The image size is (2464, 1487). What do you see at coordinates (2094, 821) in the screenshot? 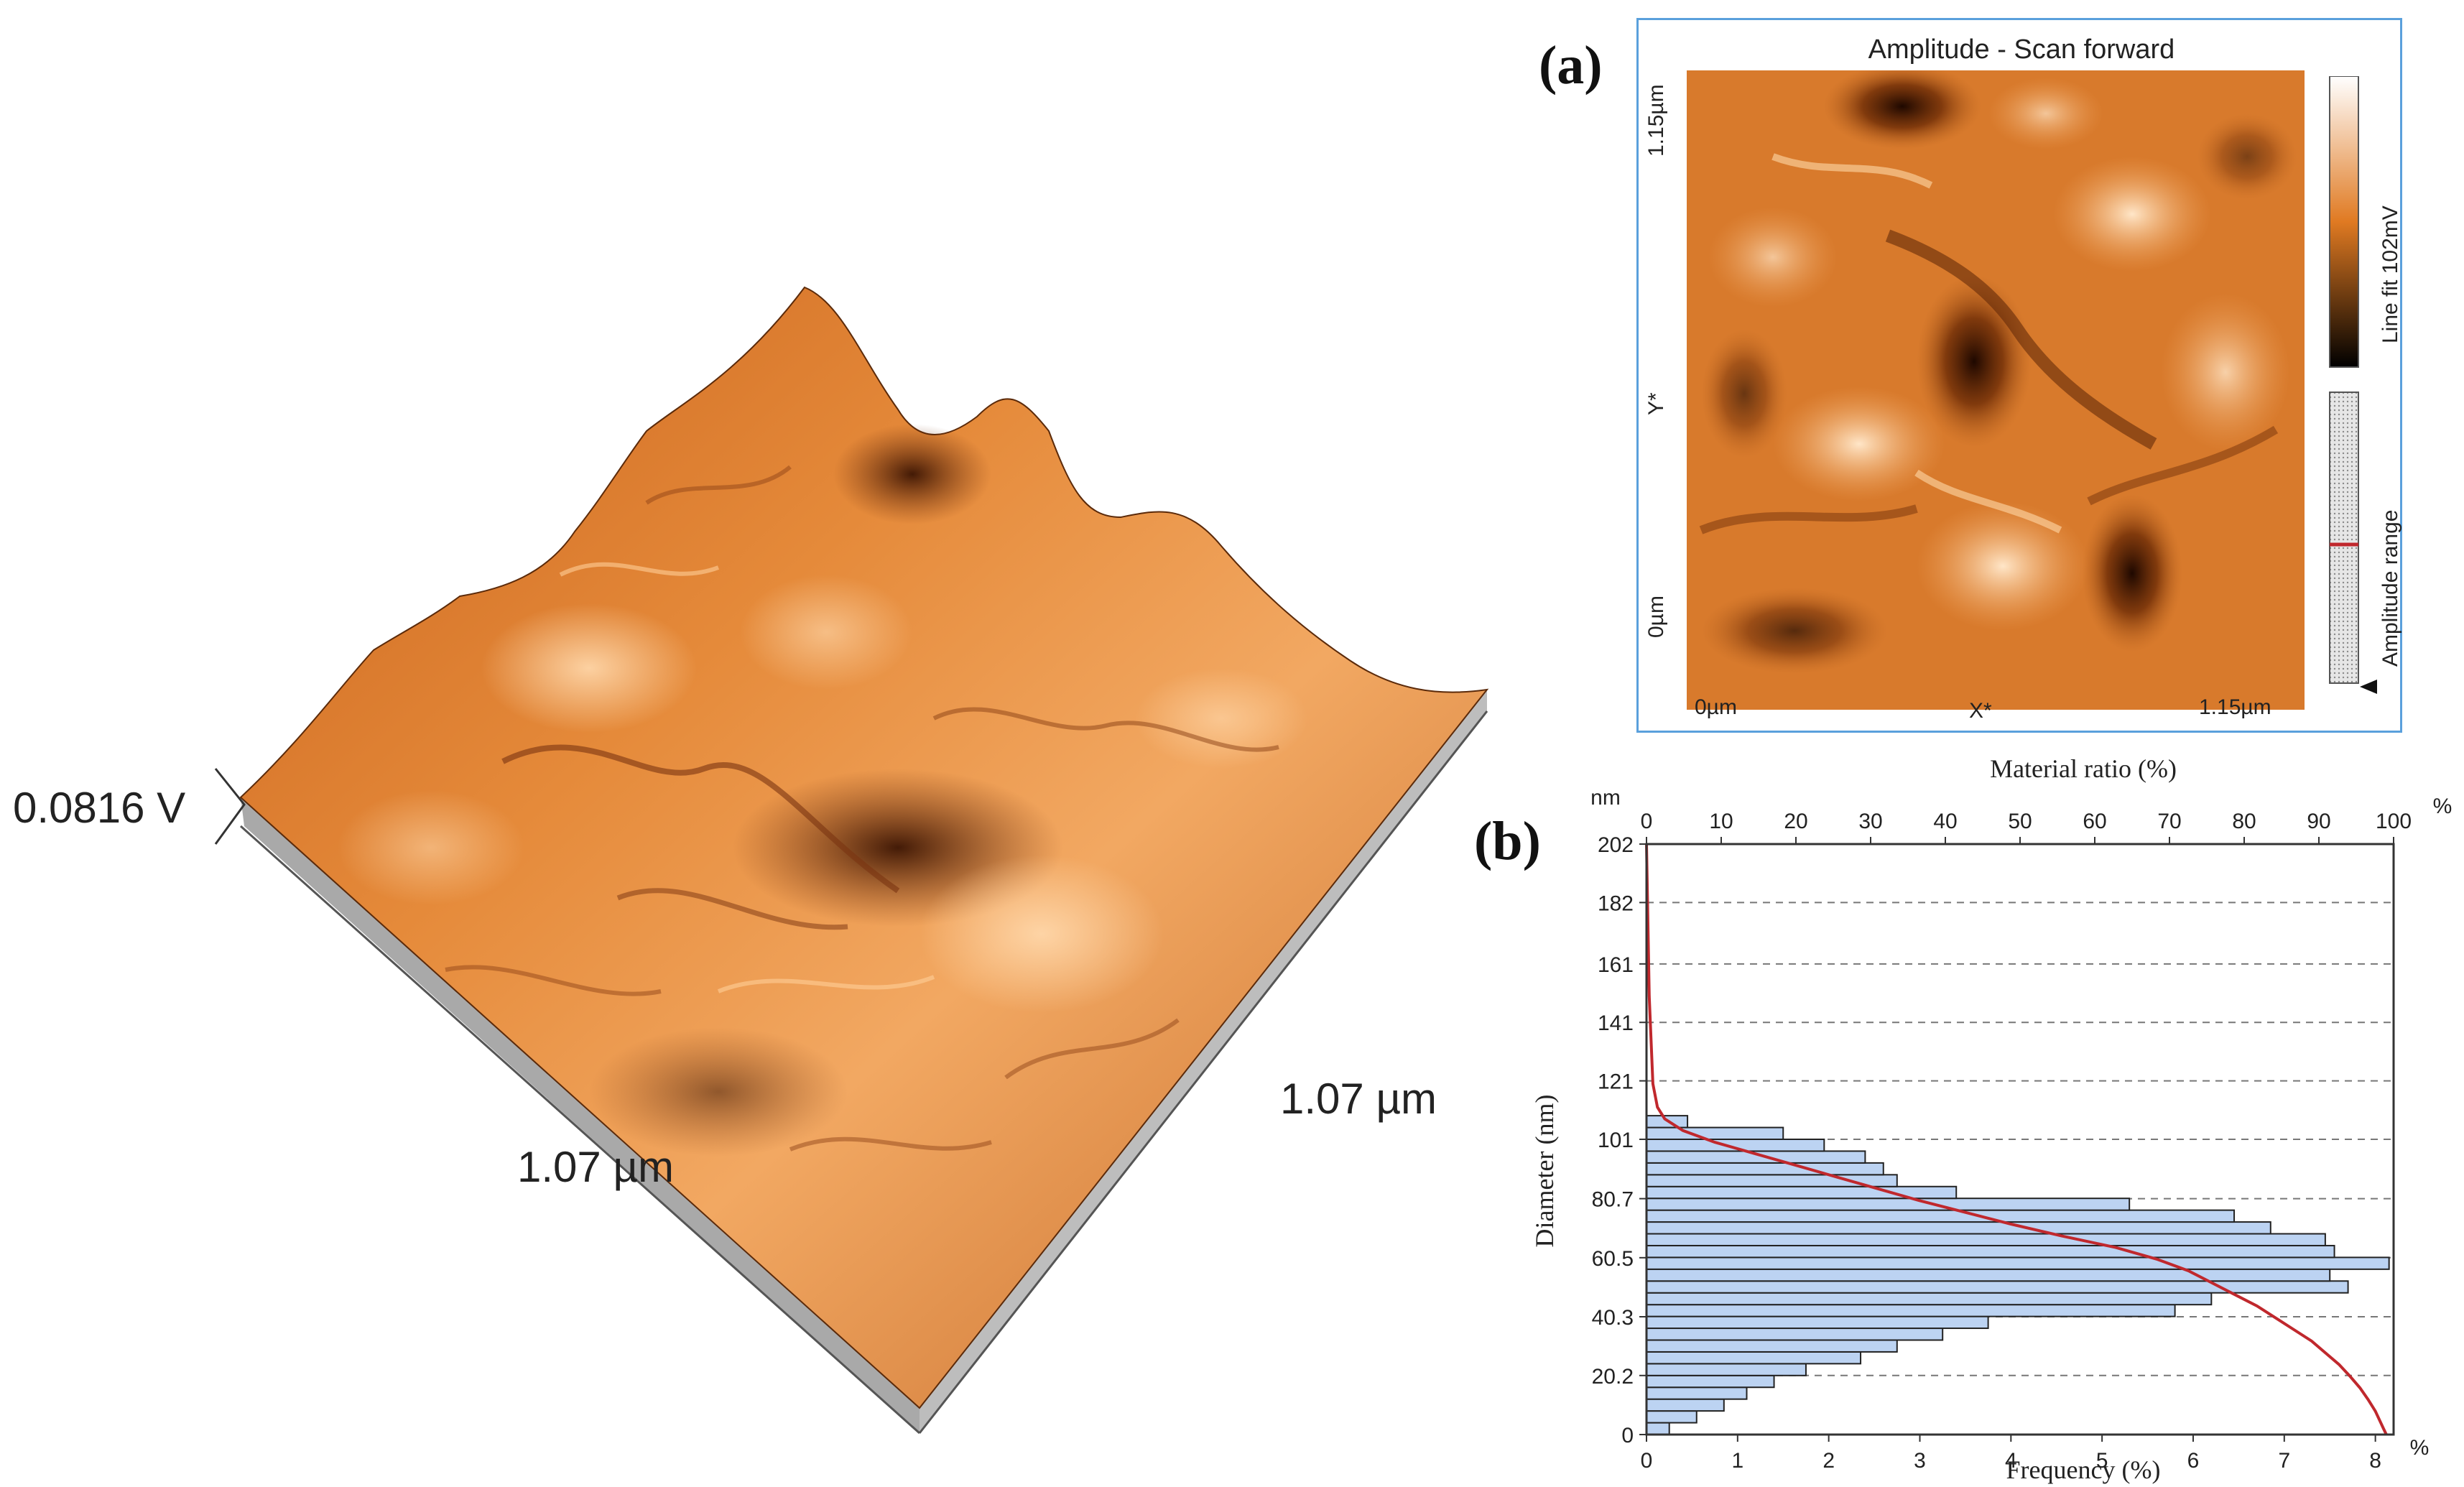
I see `top-tick-label: 60` at bounding box center [2094, 821].